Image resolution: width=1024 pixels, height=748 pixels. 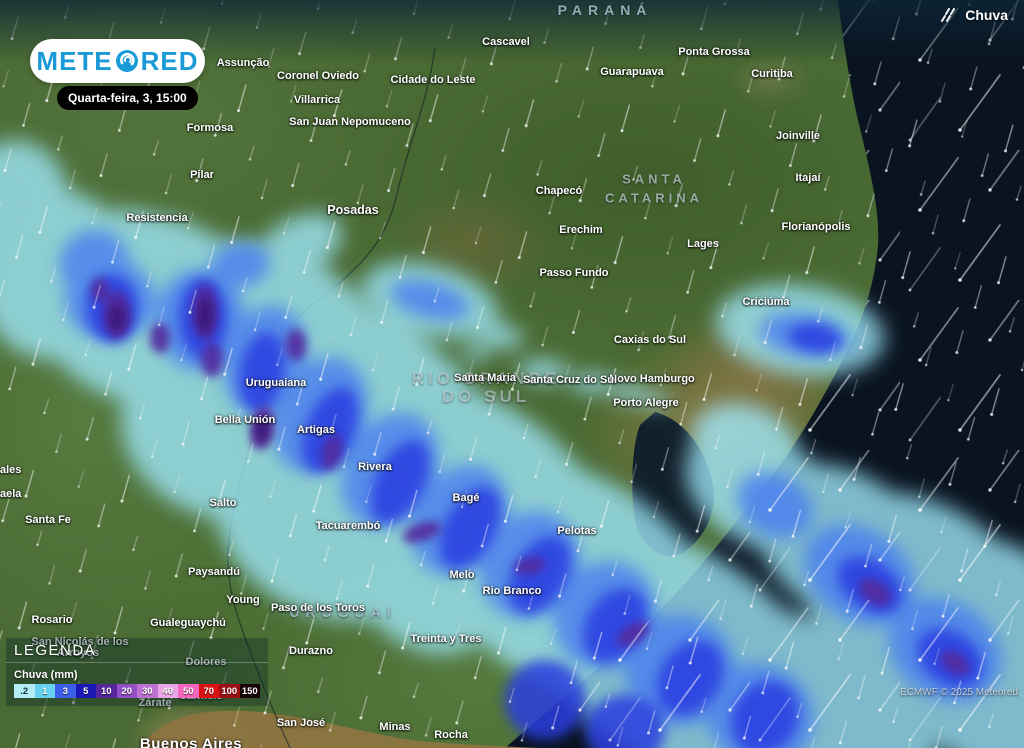 What do you see at coordinates (959, 692) in the screenshot?
I see `attribution: ECMWF © 2025 Meteored` at bounding box center [959, 692].